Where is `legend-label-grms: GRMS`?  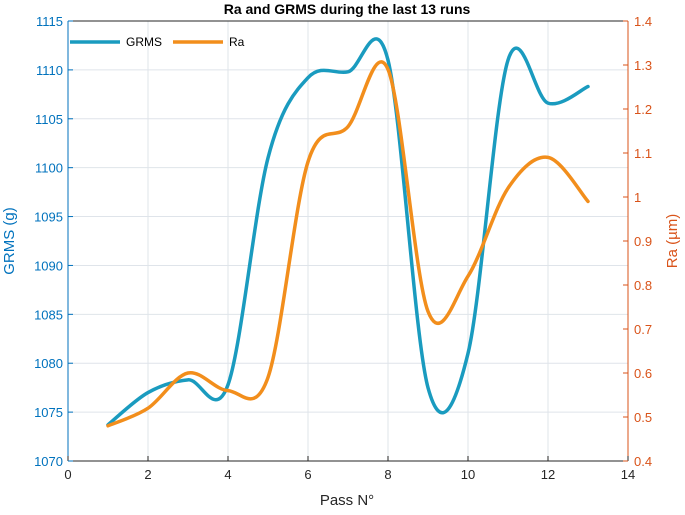
legend-label-grms: GRMS is located at coordinates (144, 42).